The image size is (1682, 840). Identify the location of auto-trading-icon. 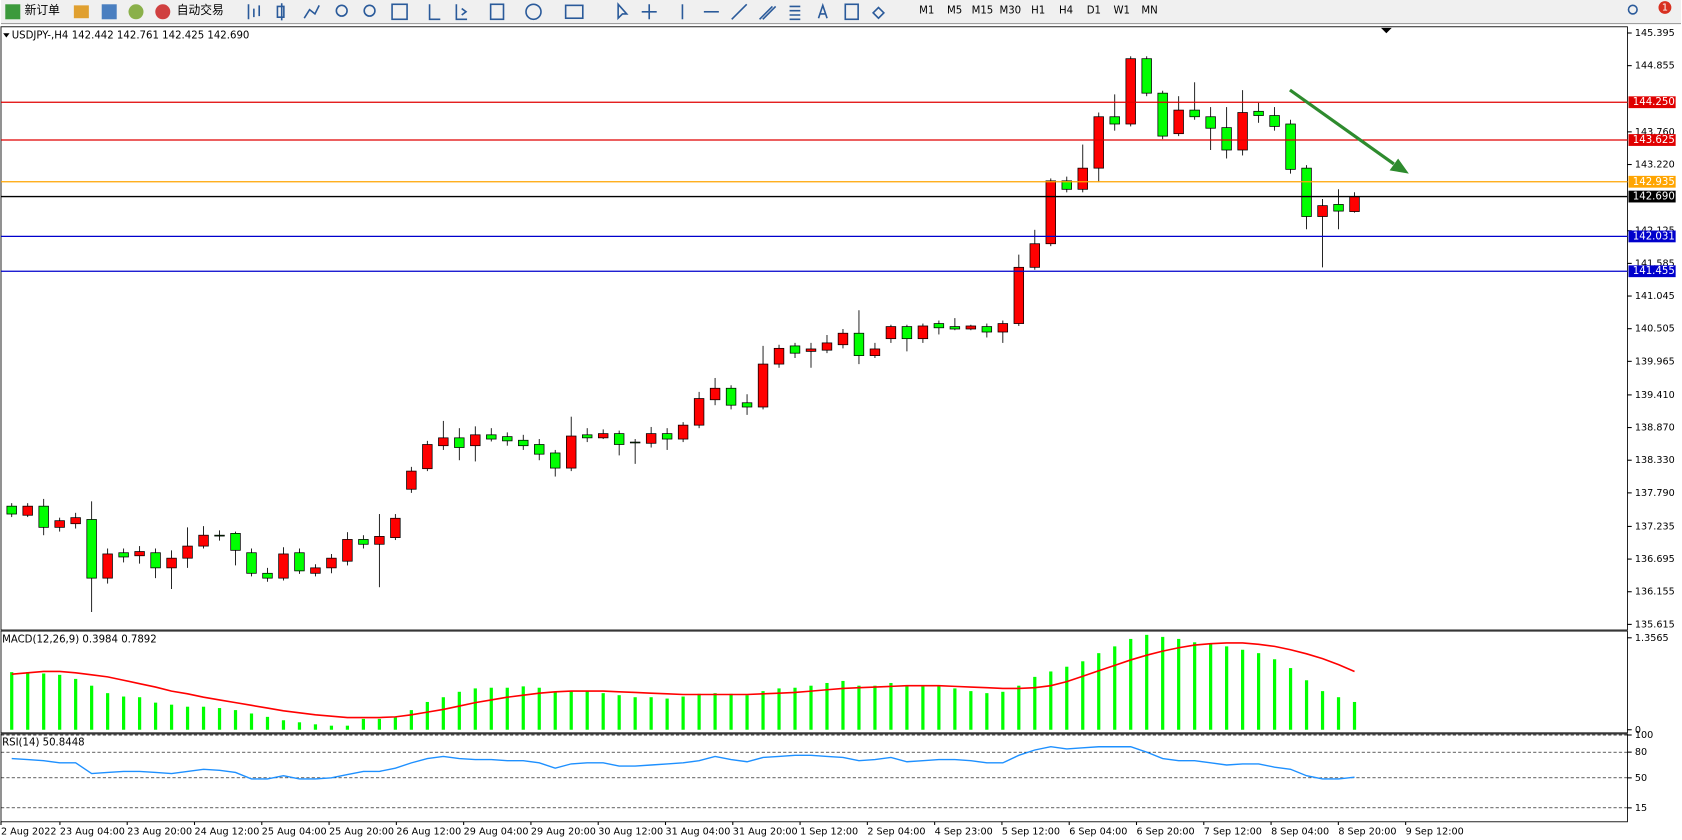
(163, 12).